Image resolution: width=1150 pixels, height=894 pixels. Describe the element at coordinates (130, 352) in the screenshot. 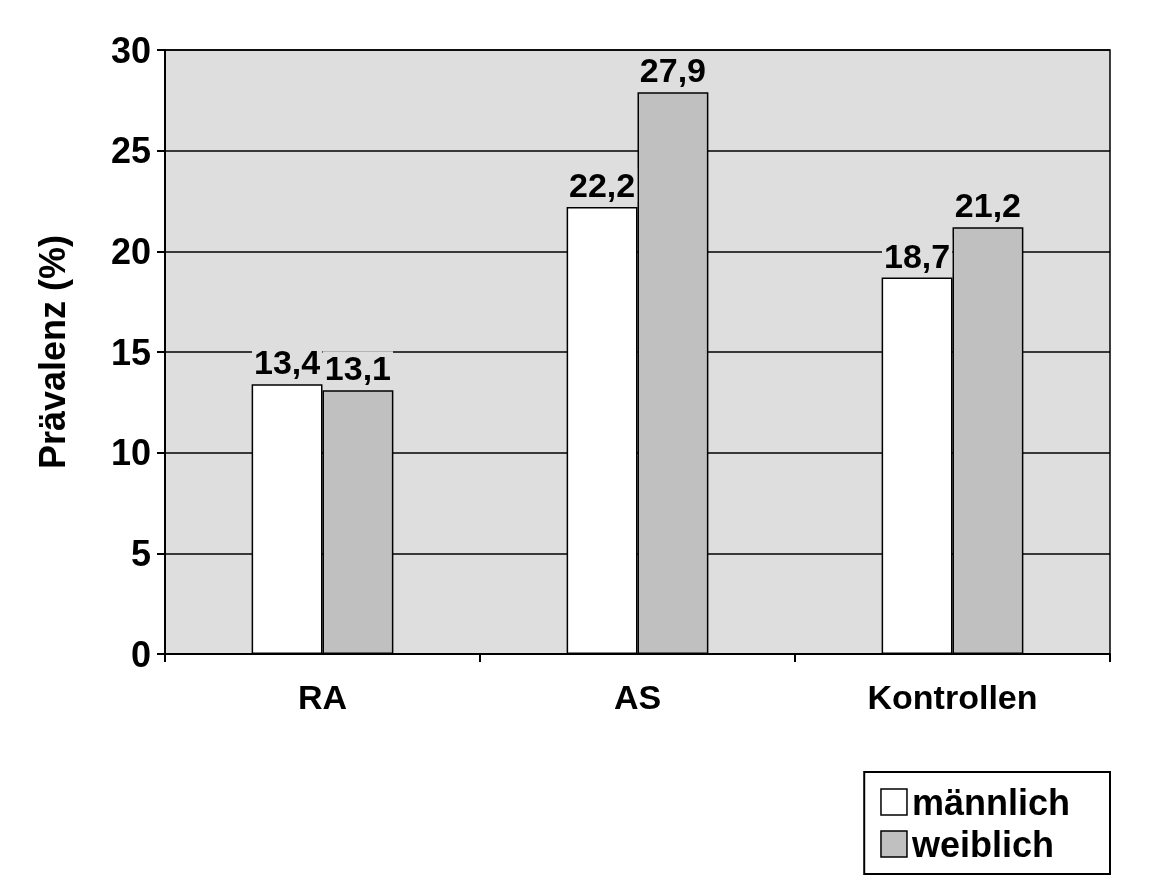

I see `y-tick-label: 15` at that location.